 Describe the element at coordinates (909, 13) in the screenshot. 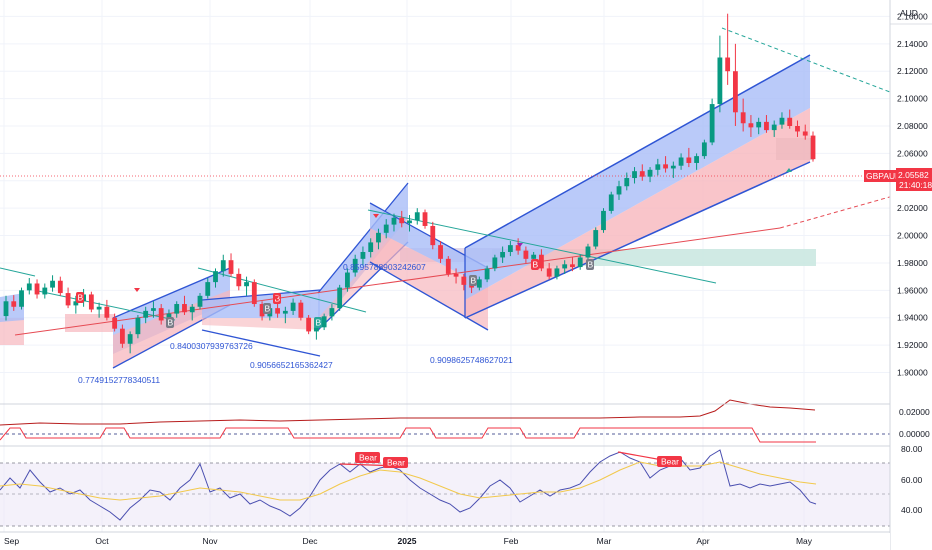

I see `currency-label: AUD` at that location.